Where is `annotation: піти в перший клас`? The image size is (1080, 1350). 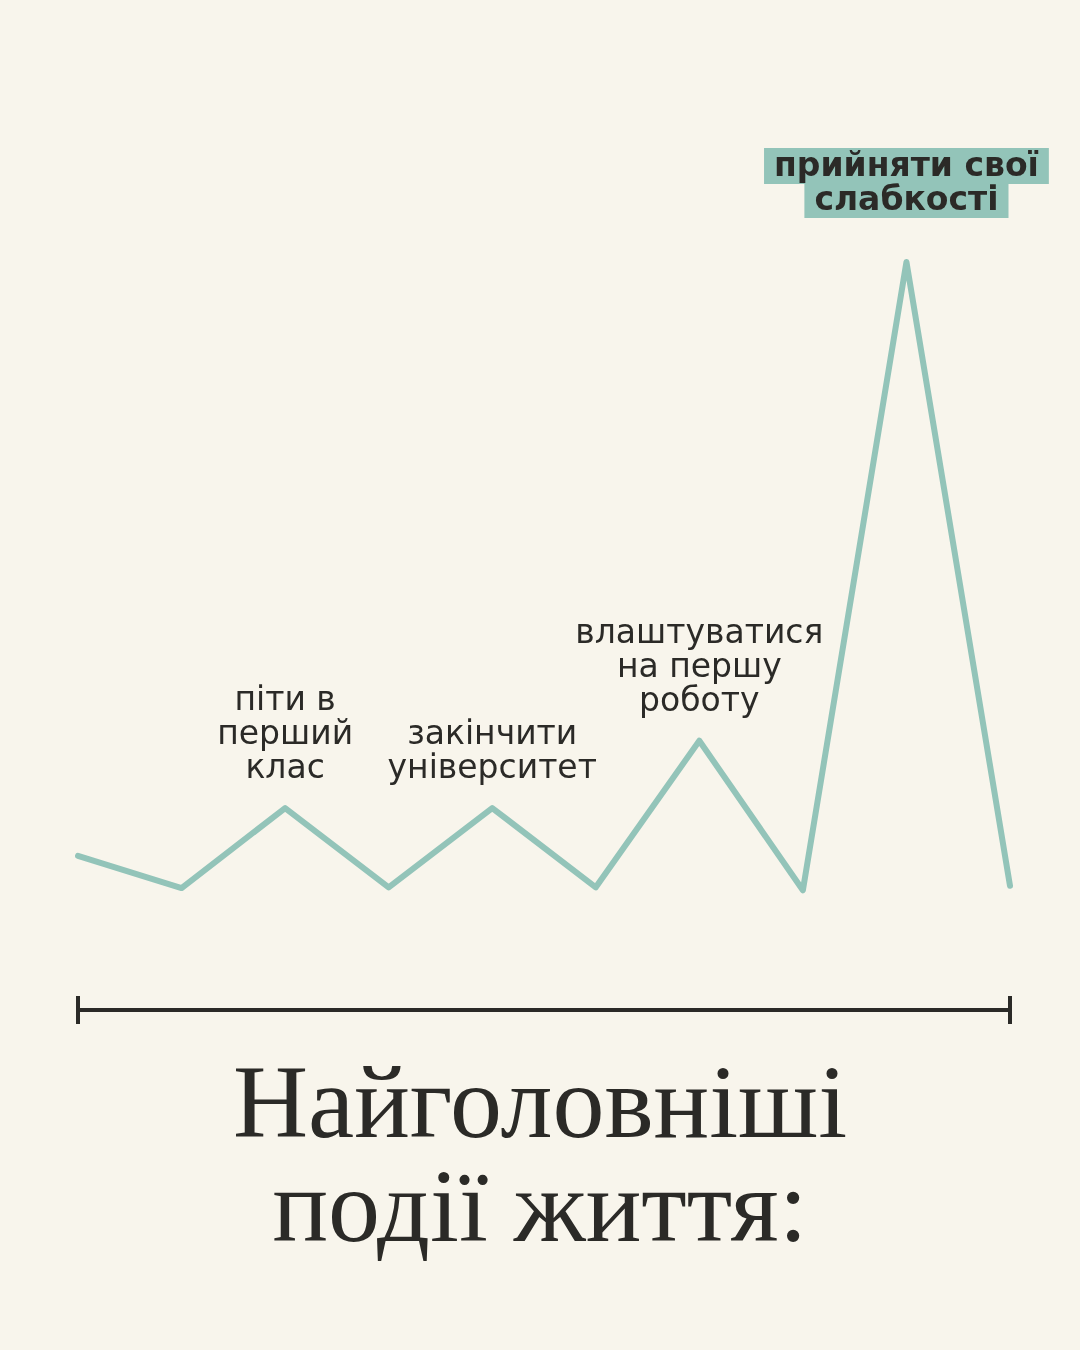
annotation: піти в перший клас is located at coordinates (285, 733).